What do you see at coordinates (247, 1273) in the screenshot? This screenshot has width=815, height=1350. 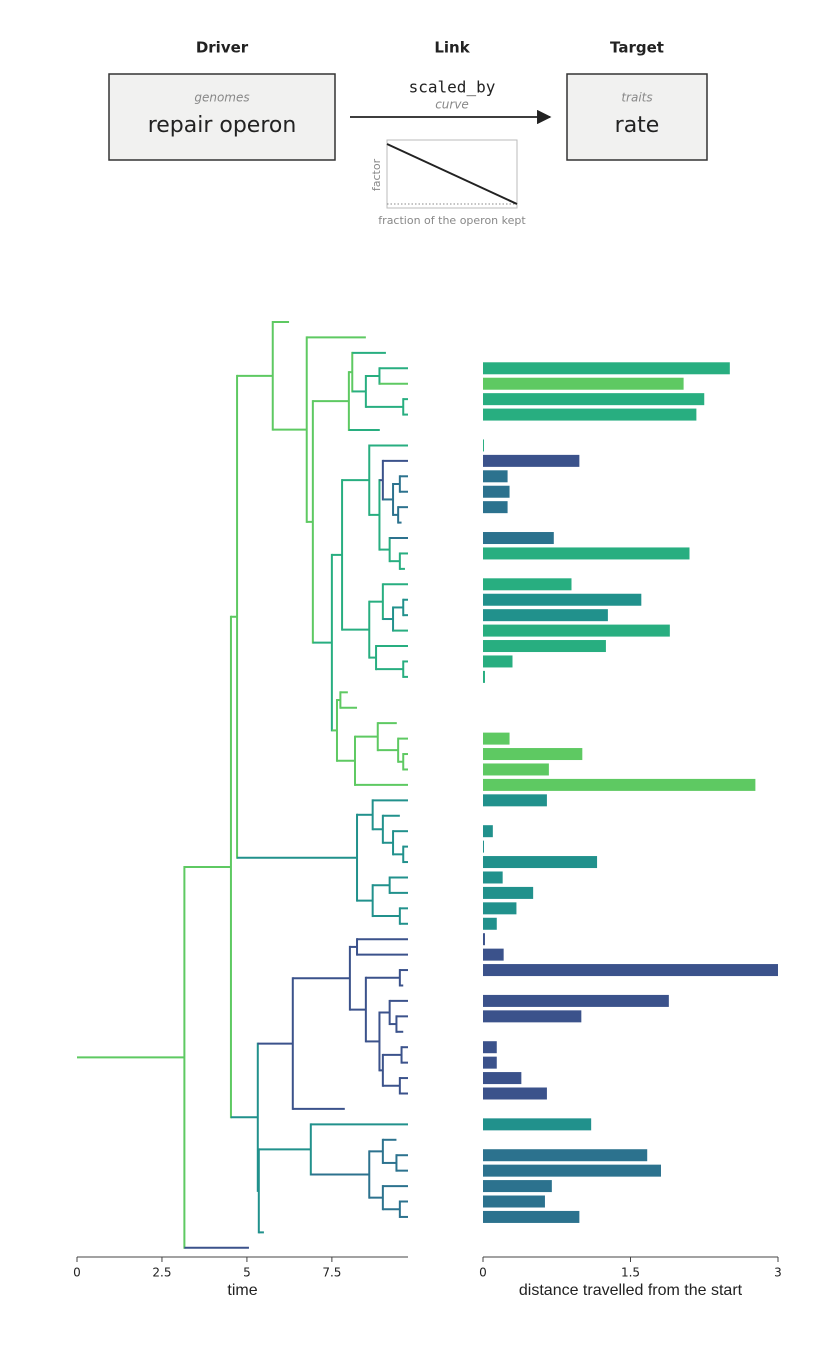 I see `x-tick-label: 5` at bounding box center [247, 1273].